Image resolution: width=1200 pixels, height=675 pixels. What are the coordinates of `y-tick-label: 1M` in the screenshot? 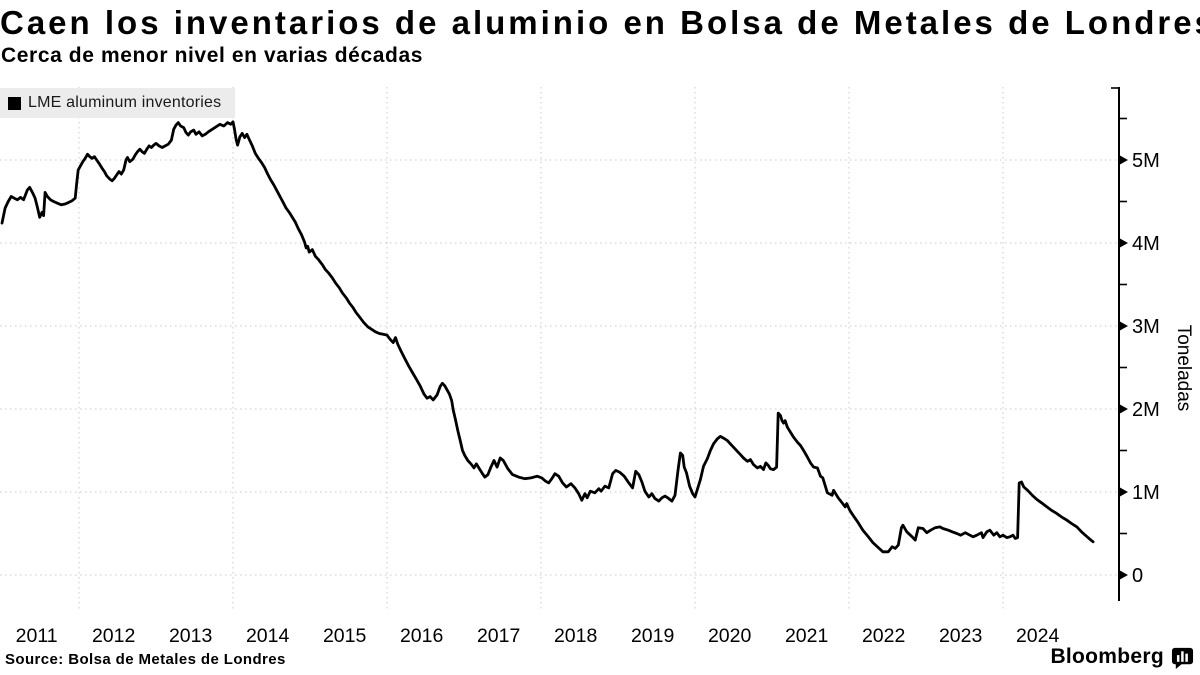 It's located at (1146, 493).